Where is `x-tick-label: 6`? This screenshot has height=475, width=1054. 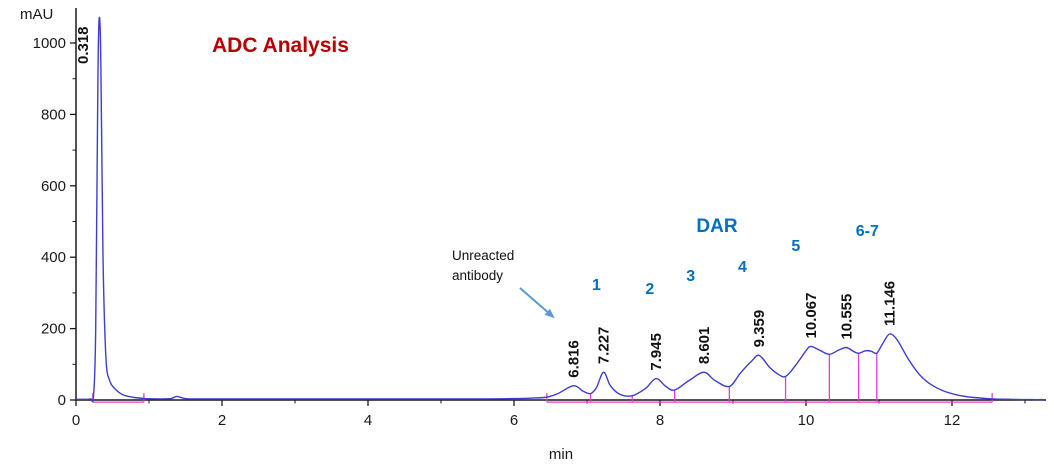 x-tick-label: 6 is located at coordinates (514, 420).